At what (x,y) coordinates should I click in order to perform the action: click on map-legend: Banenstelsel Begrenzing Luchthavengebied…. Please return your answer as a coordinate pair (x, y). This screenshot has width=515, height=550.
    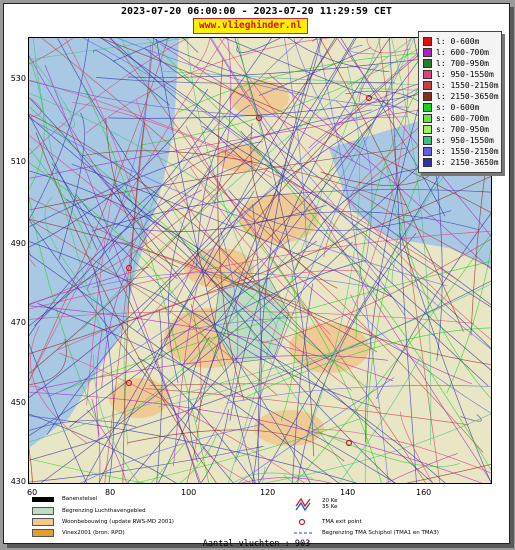
    Looking at the image, I should click on (262, 518).